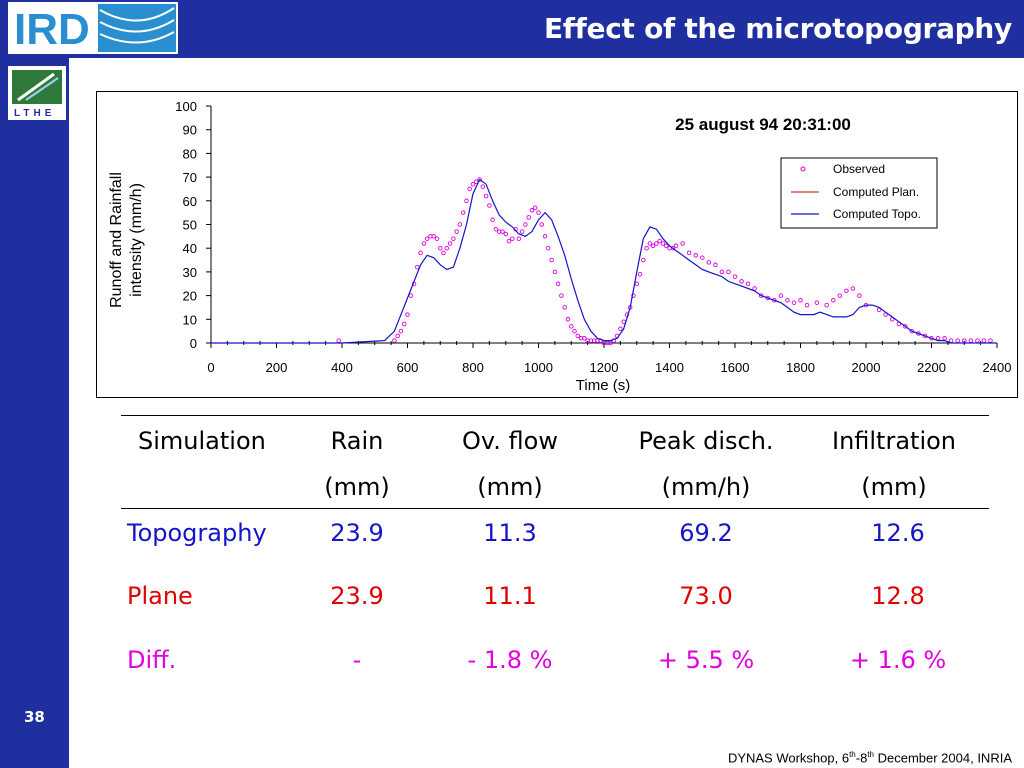 Image resolution: width=1024 pixels, height=768 pixels. Describe the element at coordinates (931, 367) in the screenshot. I see `x-tick-label: 2200` at that location.